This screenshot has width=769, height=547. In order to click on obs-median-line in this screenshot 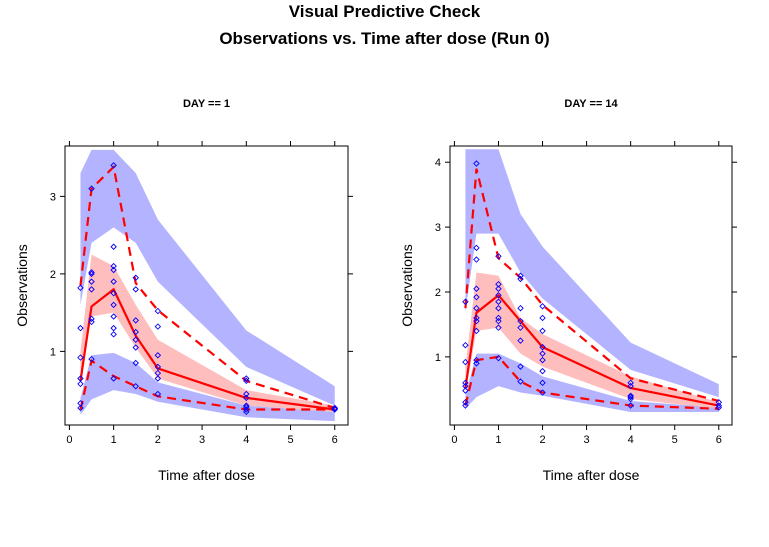, I will do `click(207, 349)`.